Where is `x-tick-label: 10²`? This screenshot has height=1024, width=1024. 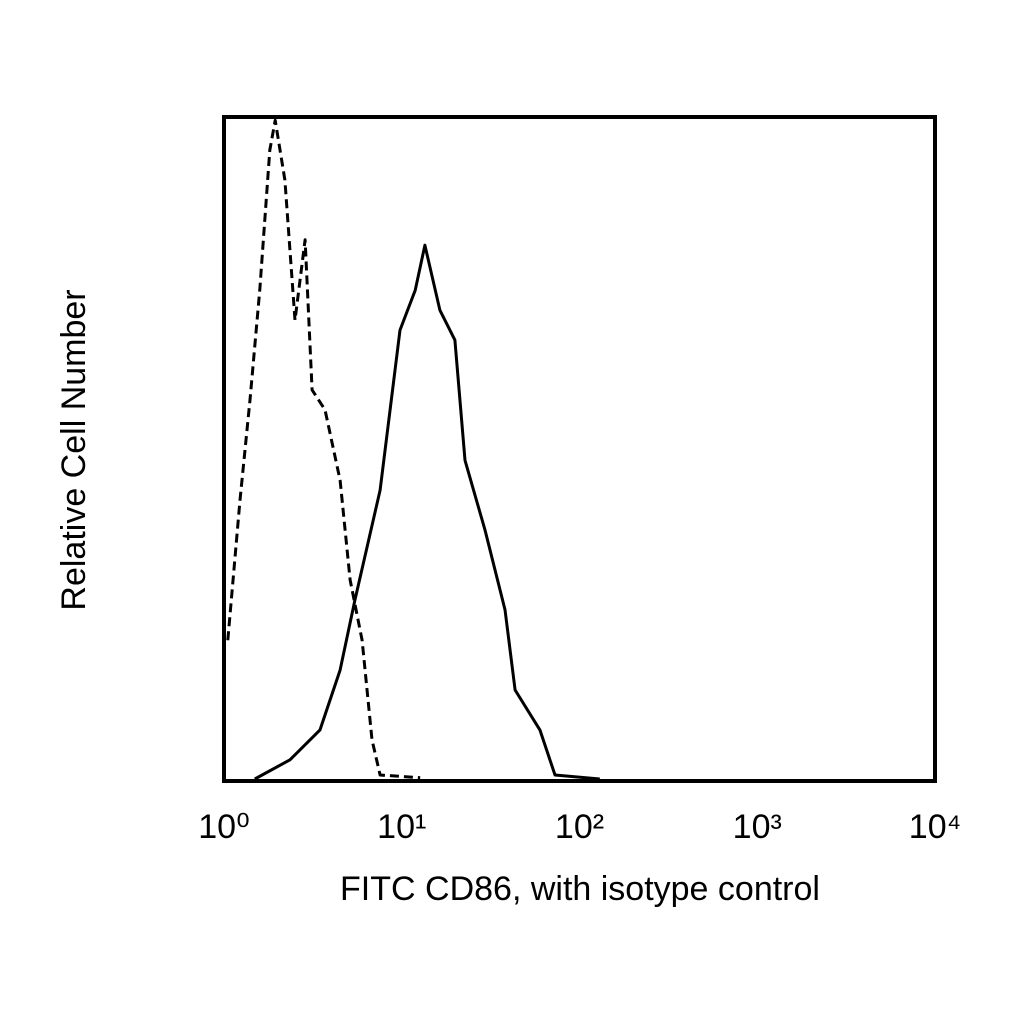 x-tick-label: 10² is located at coordinates (579, 827).